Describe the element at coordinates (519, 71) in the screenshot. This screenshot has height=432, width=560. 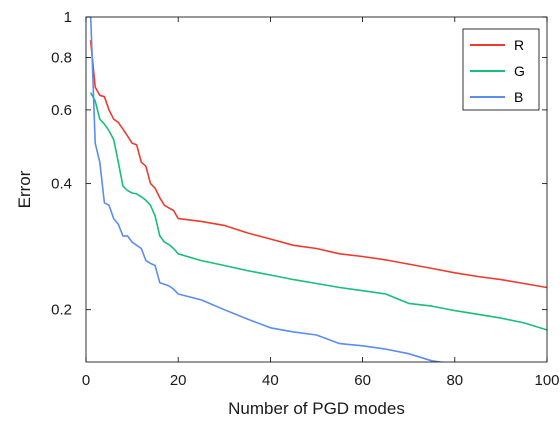
I see `legend-label-g: G` at that location.